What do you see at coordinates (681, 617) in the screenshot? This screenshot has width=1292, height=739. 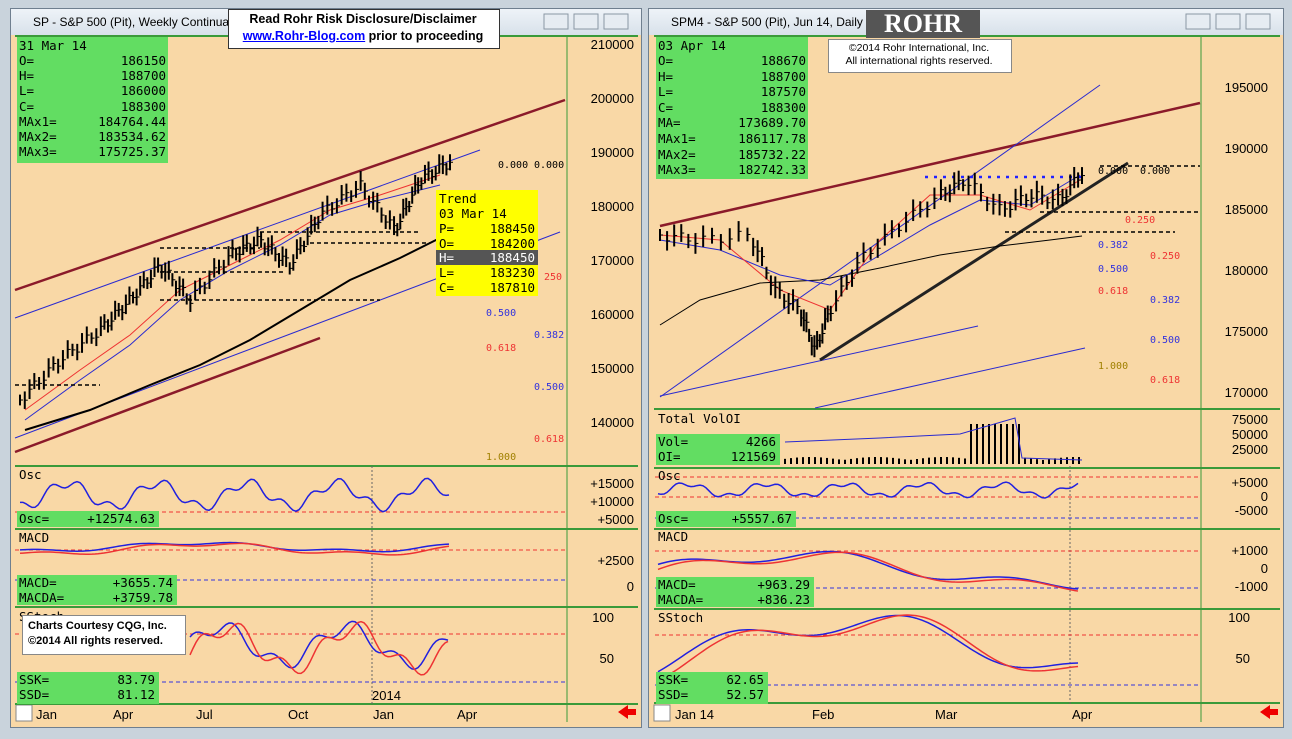 I see `panel-name: SStoch` at bounding box center [681, 617].